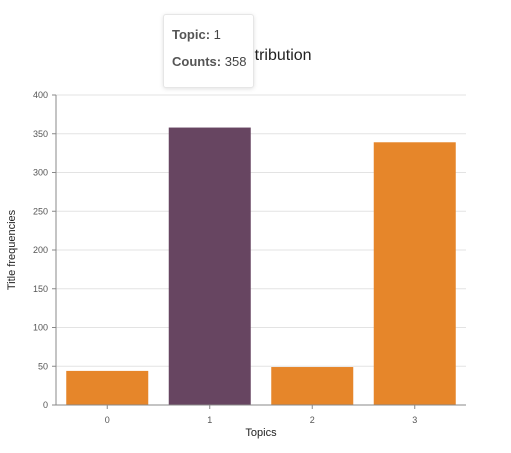  I want to click on tooltip-counts-line: Counts: 358, so click(209, 67).